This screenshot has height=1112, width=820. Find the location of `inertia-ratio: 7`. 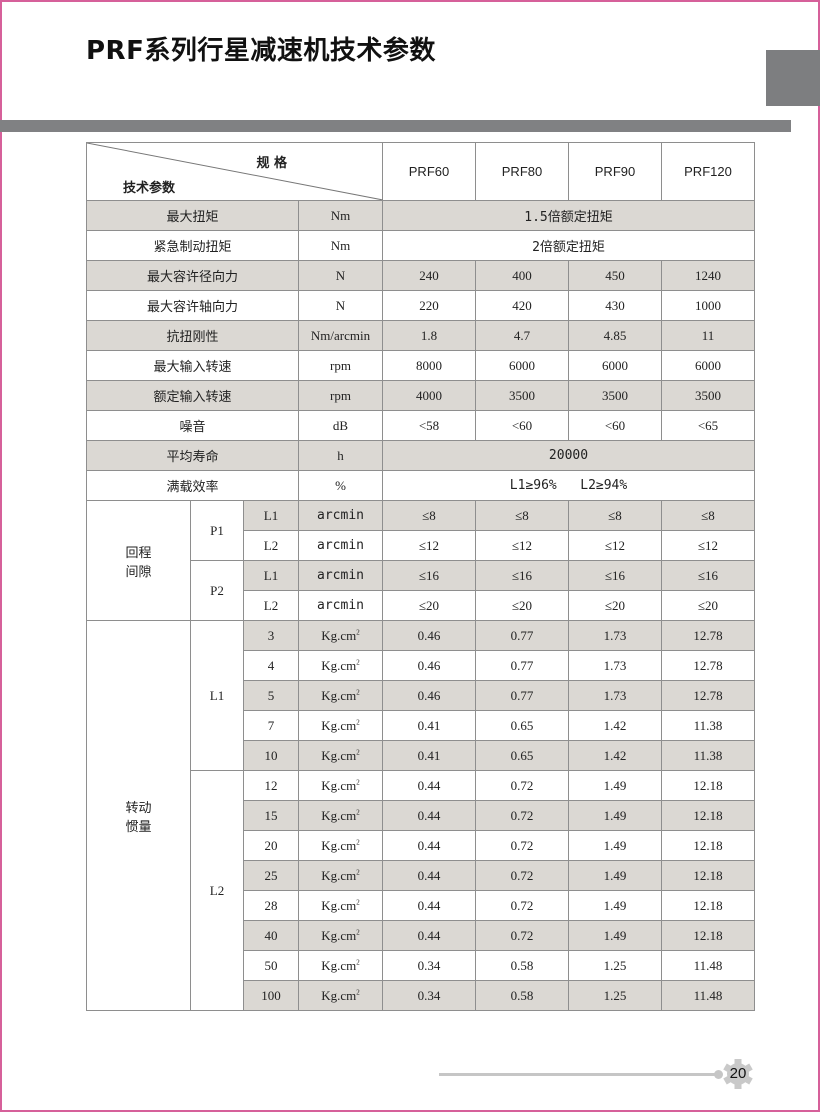

inertia-ratio: 7 is located at coordinates (271, 725).